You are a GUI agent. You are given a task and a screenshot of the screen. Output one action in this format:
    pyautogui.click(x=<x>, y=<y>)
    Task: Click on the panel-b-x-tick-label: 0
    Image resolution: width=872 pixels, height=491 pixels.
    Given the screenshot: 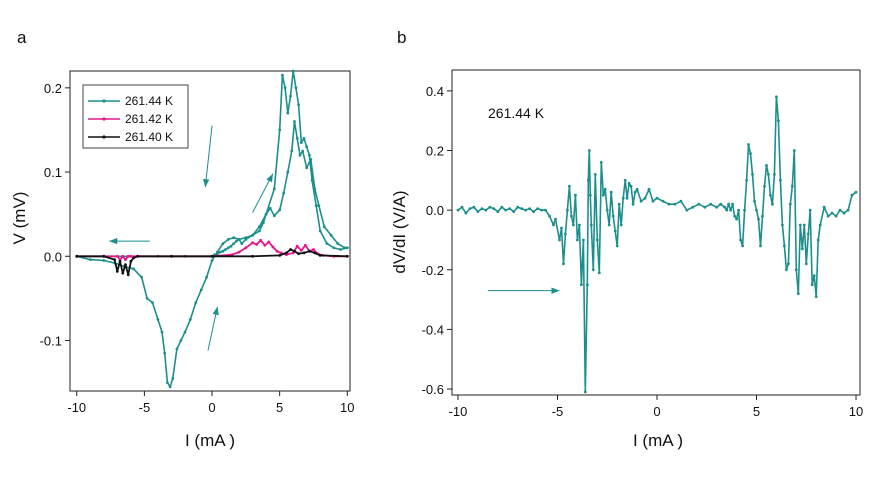 What is the action you would take?
    pyautogui.click(x=656, y=411)
    